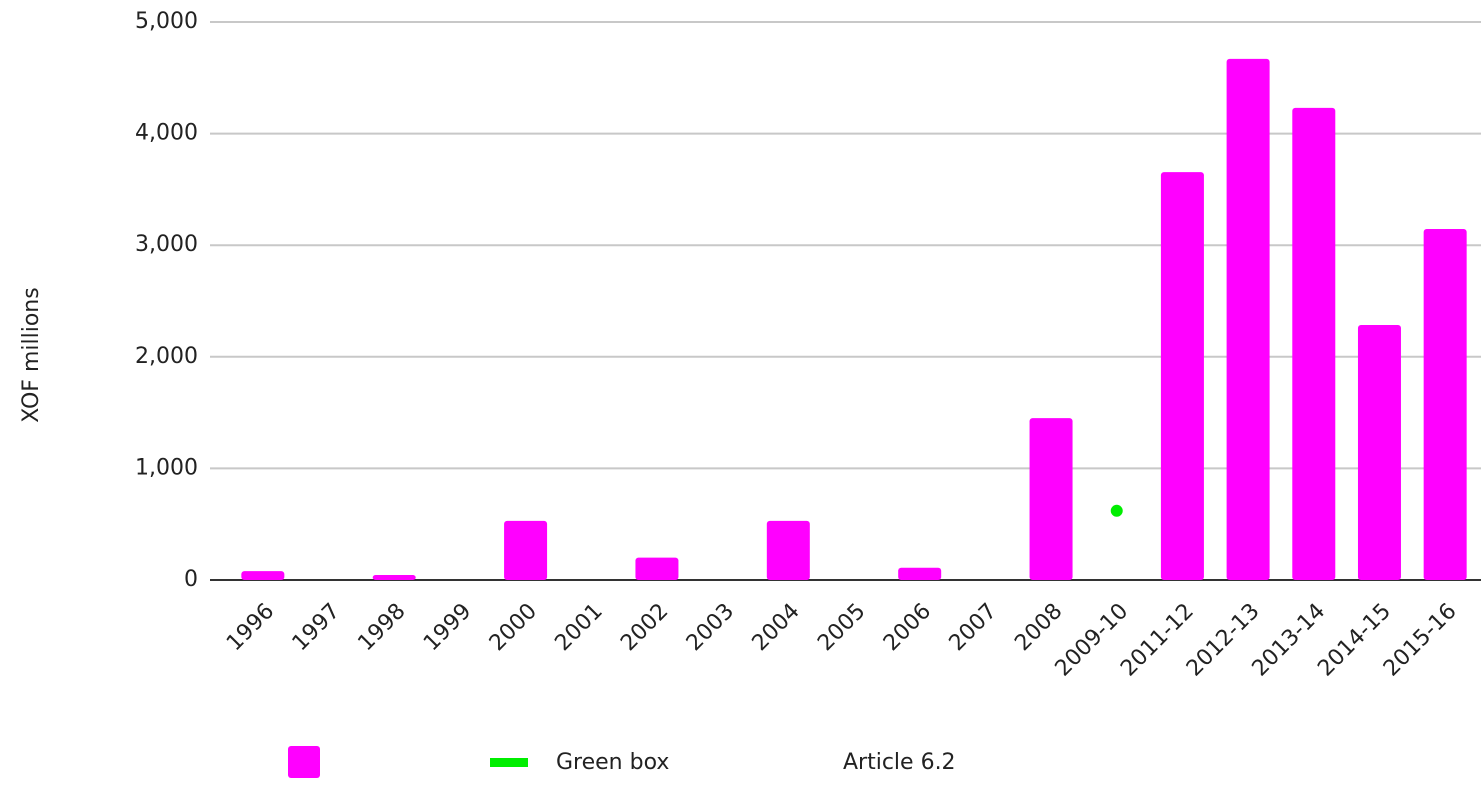 This screenshot has height=785, width=1481. Describe the element at coordinates (612, 762) in the screenshot. I see `legend-label: Green box` at that location.